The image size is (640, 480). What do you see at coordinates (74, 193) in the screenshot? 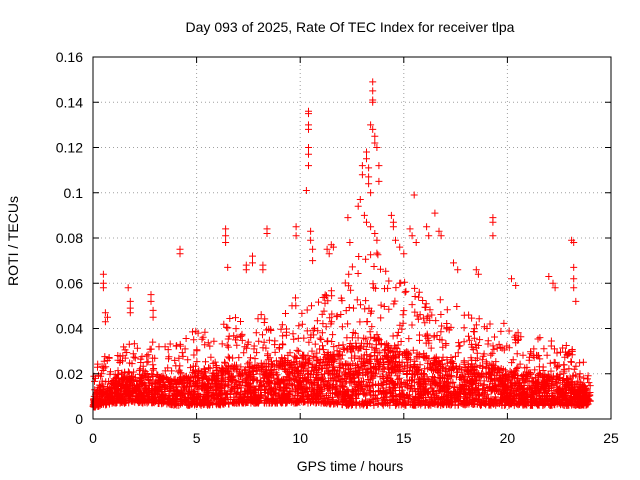
I see `y-tick-label: 0.1` at bounding box center [74, 193].